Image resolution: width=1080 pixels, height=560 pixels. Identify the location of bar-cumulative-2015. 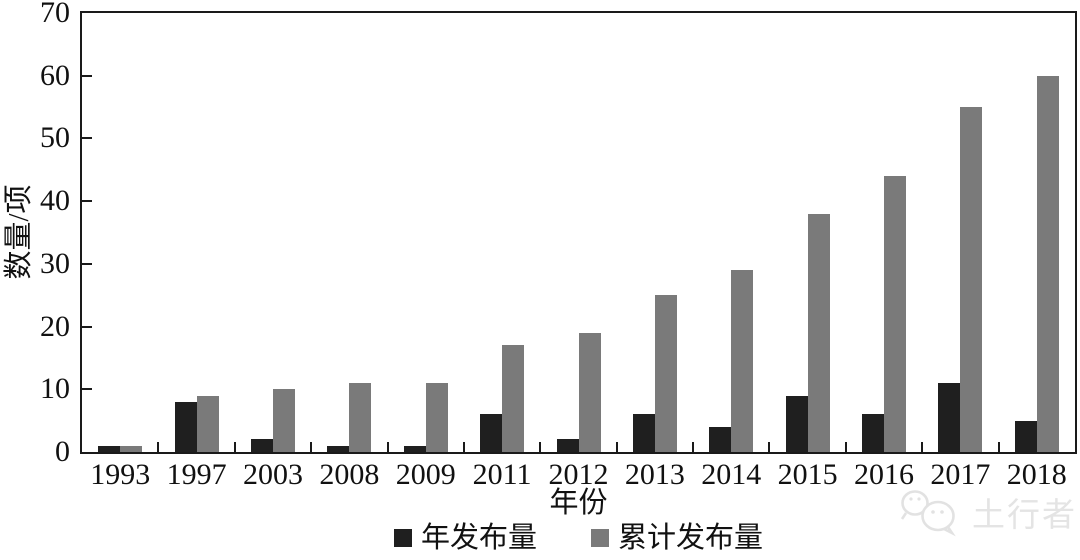
(818, 332).